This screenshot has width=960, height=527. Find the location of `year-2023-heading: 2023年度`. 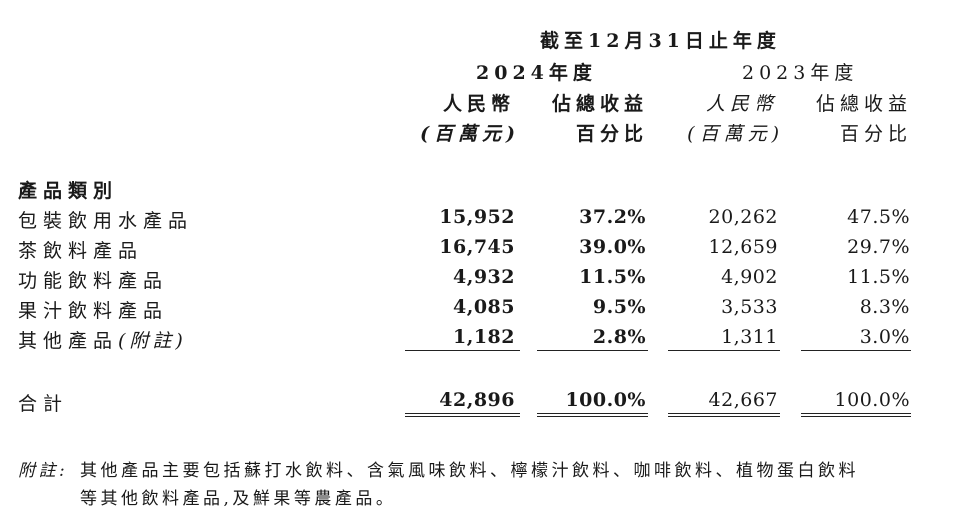

year-2023-heading: 2023年度 is located at coordinates (800, 73).